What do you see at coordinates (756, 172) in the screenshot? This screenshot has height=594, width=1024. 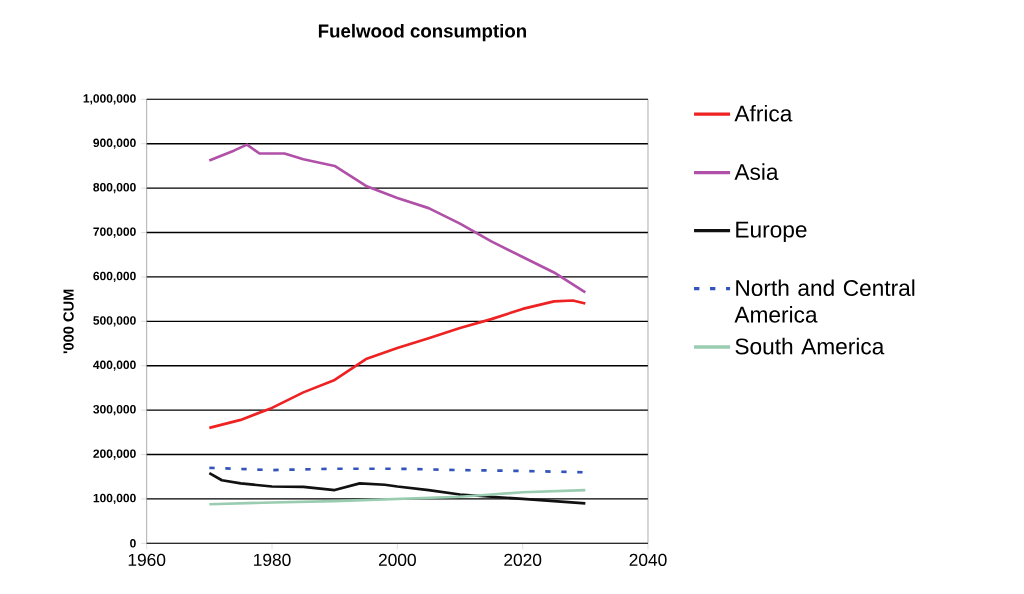 I see `legend-label: Asia` at bounding box center [756, 172].